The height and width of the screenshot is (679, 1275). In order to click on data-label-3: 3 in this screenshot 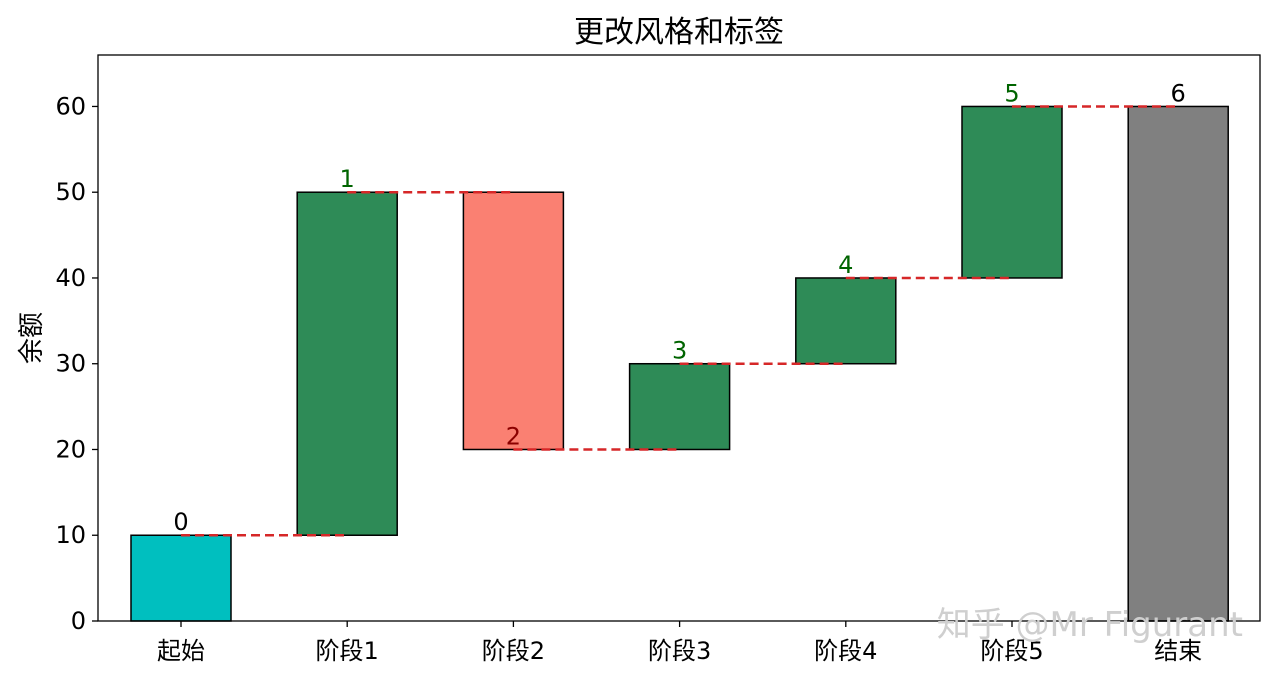, I will do `click(679, 351)`.